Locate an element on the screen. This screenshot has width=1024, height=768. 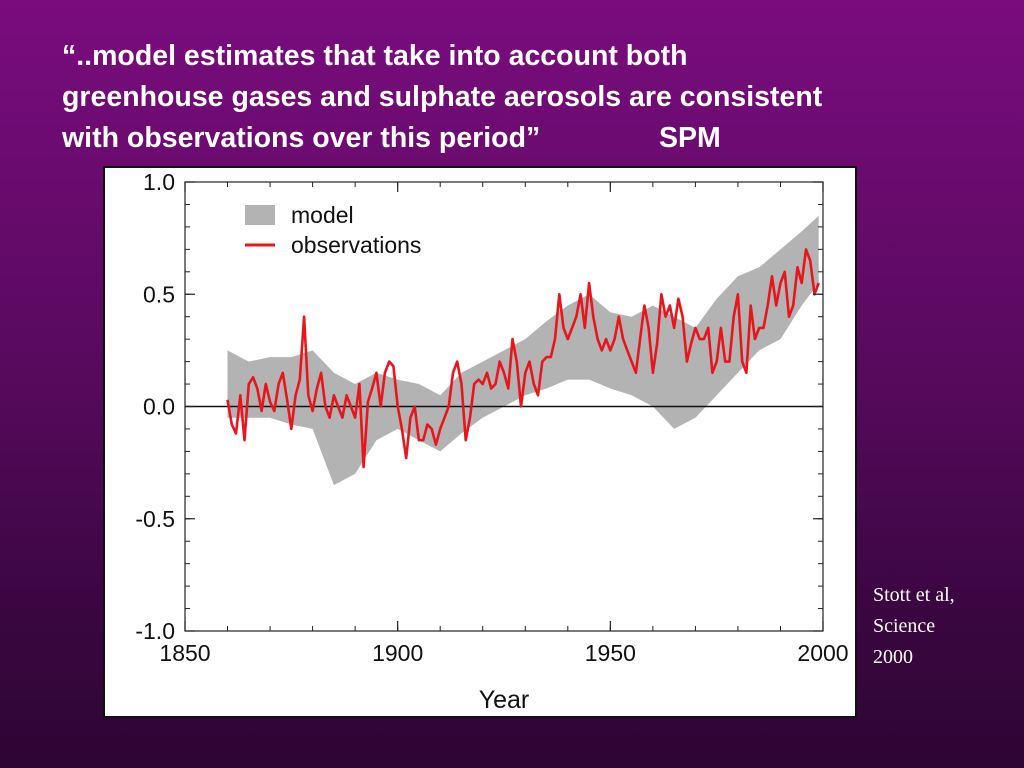
x-axis-label: Year is located at coordinates (504, 700).